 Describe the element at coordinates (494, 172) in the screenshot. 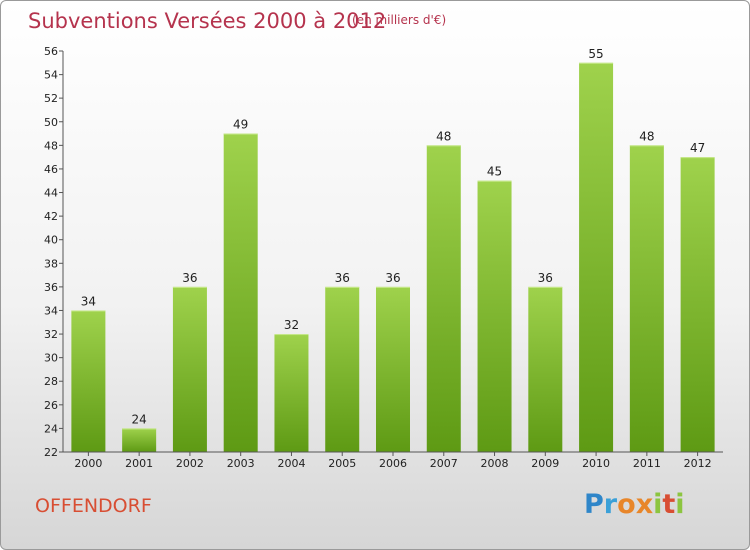

I see `bar-value-label: 45` at that location.